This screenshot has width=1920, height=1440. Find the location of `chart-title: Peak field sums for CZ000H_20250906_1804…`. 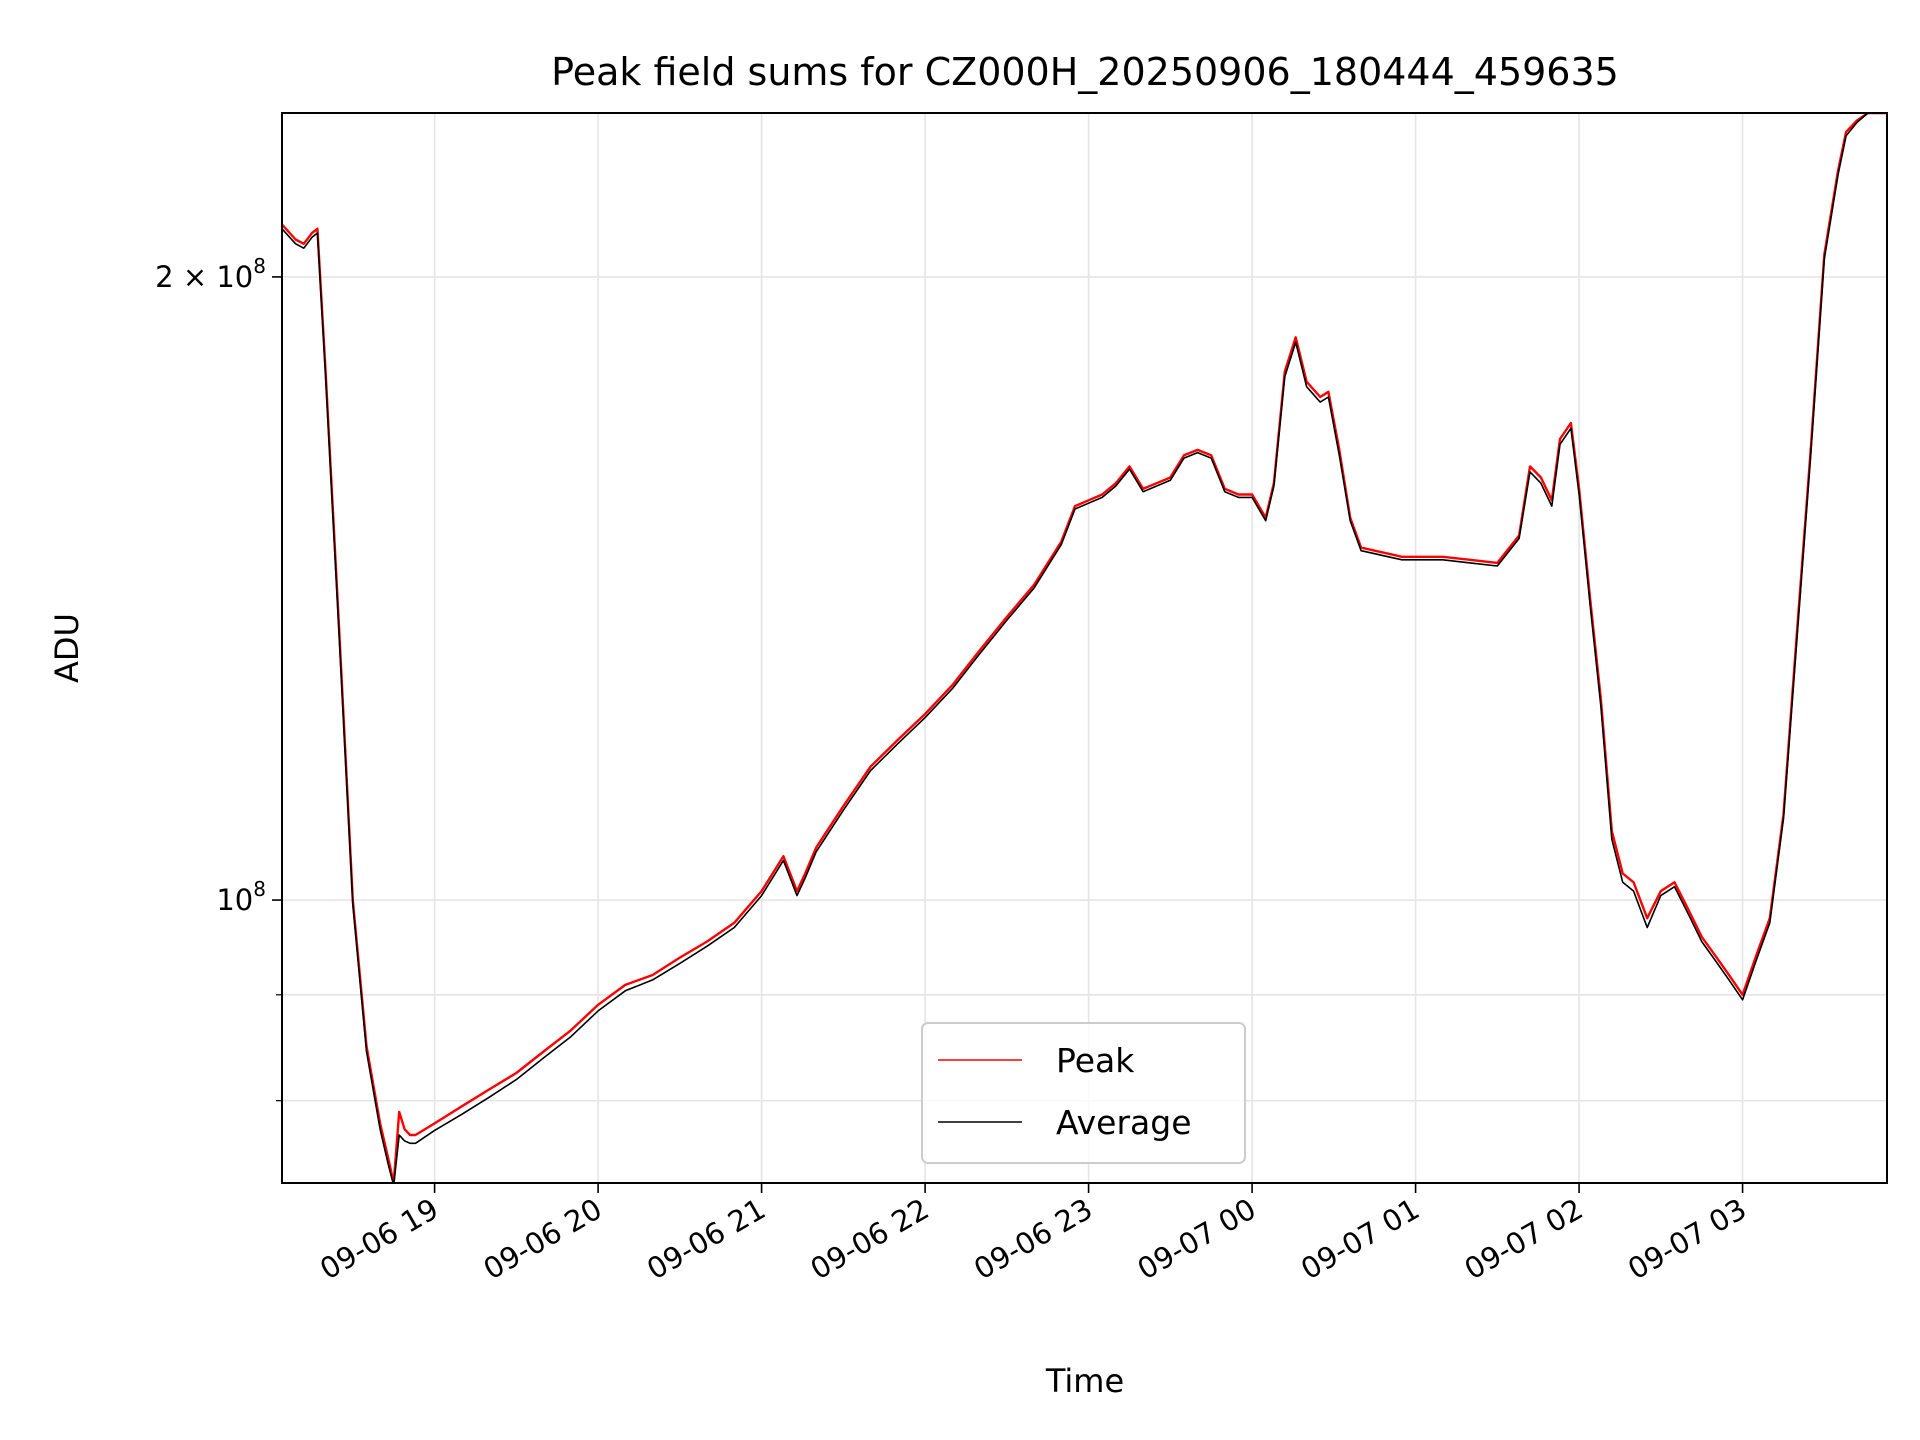

chart-title: Peak field sums for CZ000H_20250906_1804… is located at coordinates (1085, 72).